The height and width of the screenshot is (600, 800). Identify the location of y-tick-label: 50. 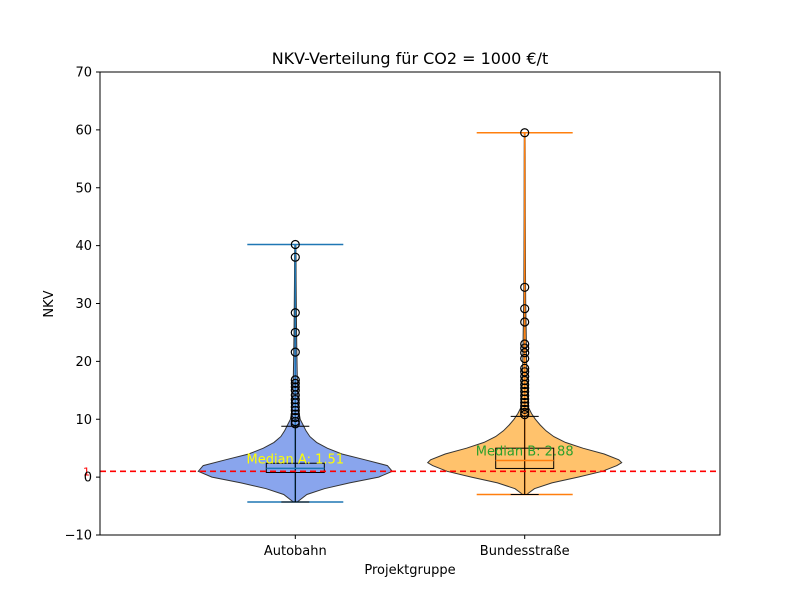
(83, 188).